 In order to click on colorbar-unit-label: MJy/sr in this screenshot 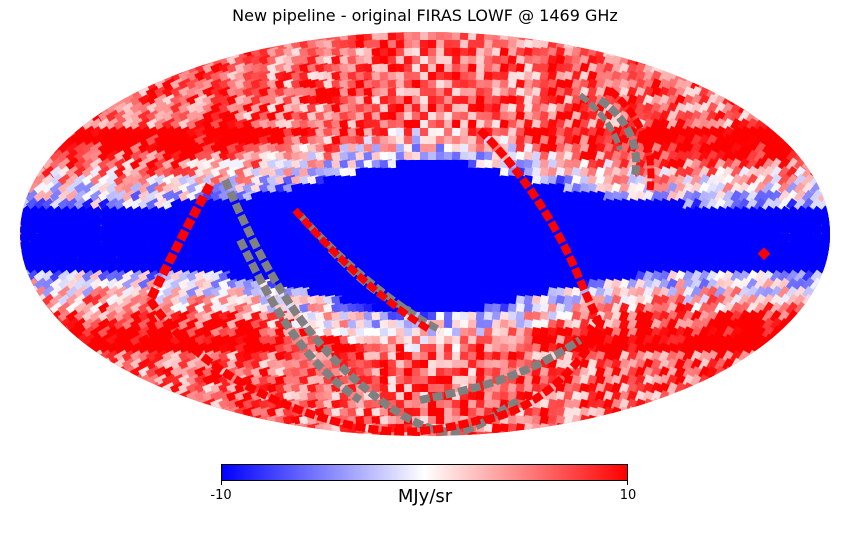, I will do `click(425, 496)`.